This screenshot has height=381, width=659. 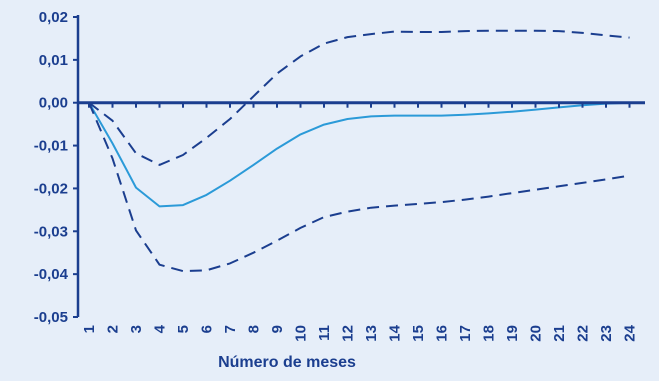 What do you see at coordinates (287, 362) in the screenshot?
I see `x-axis-label: Número de meses` at bounding box center [287, 362].